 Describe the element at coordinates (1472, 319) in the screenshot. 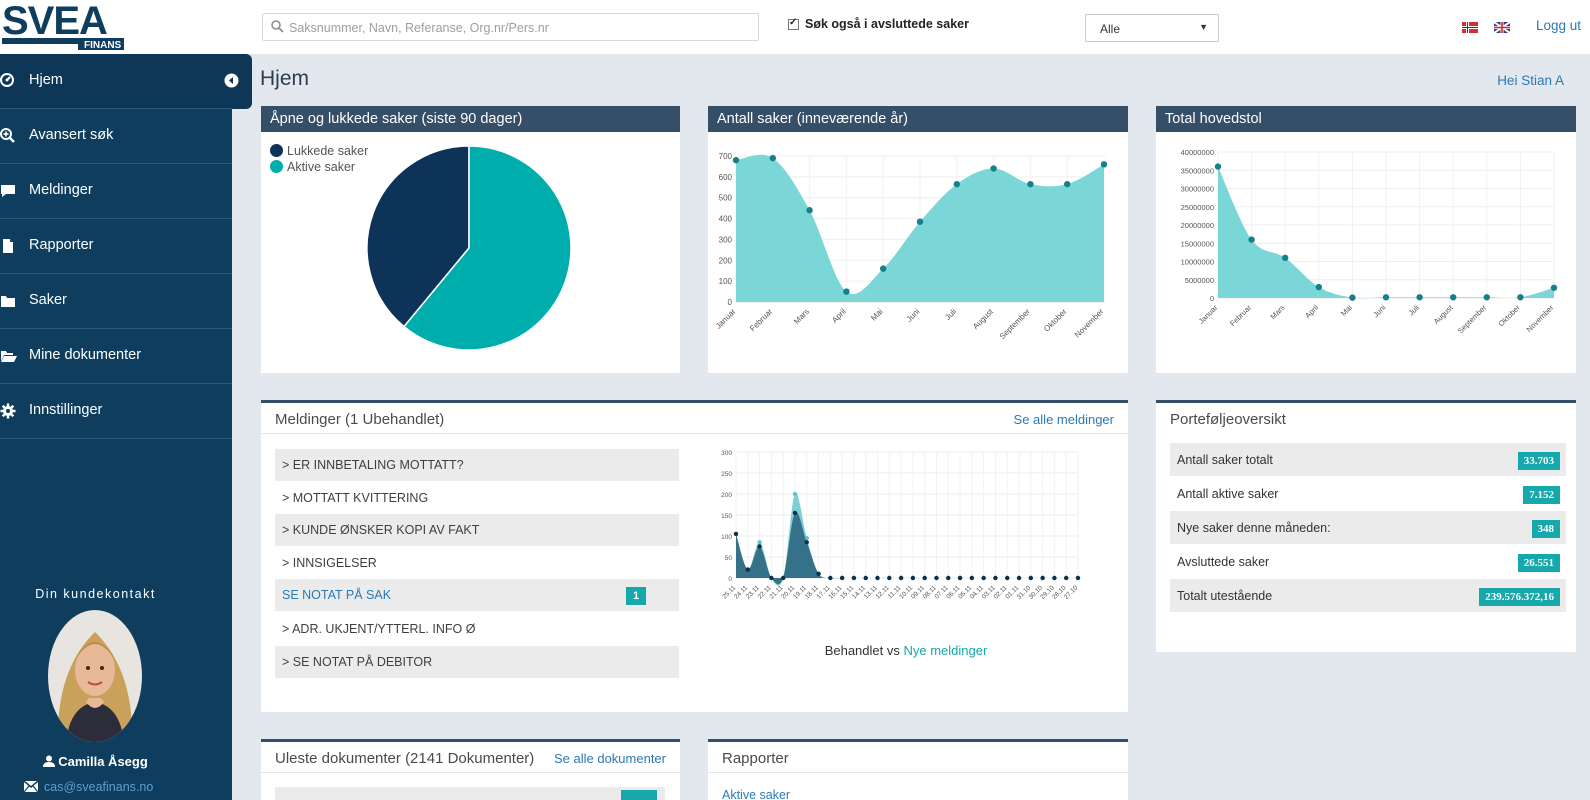

I see `x-tick-label: September` at that location.